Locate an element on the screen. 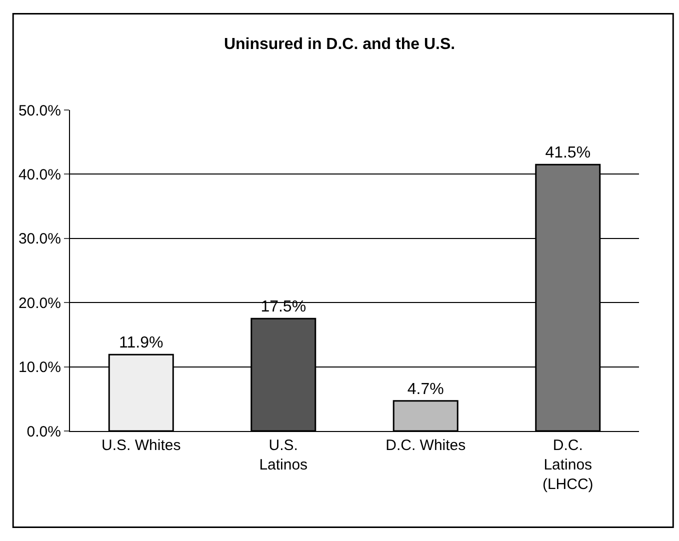  x-tick-label: U.S. Latinos is located at coordinates (283, 455).